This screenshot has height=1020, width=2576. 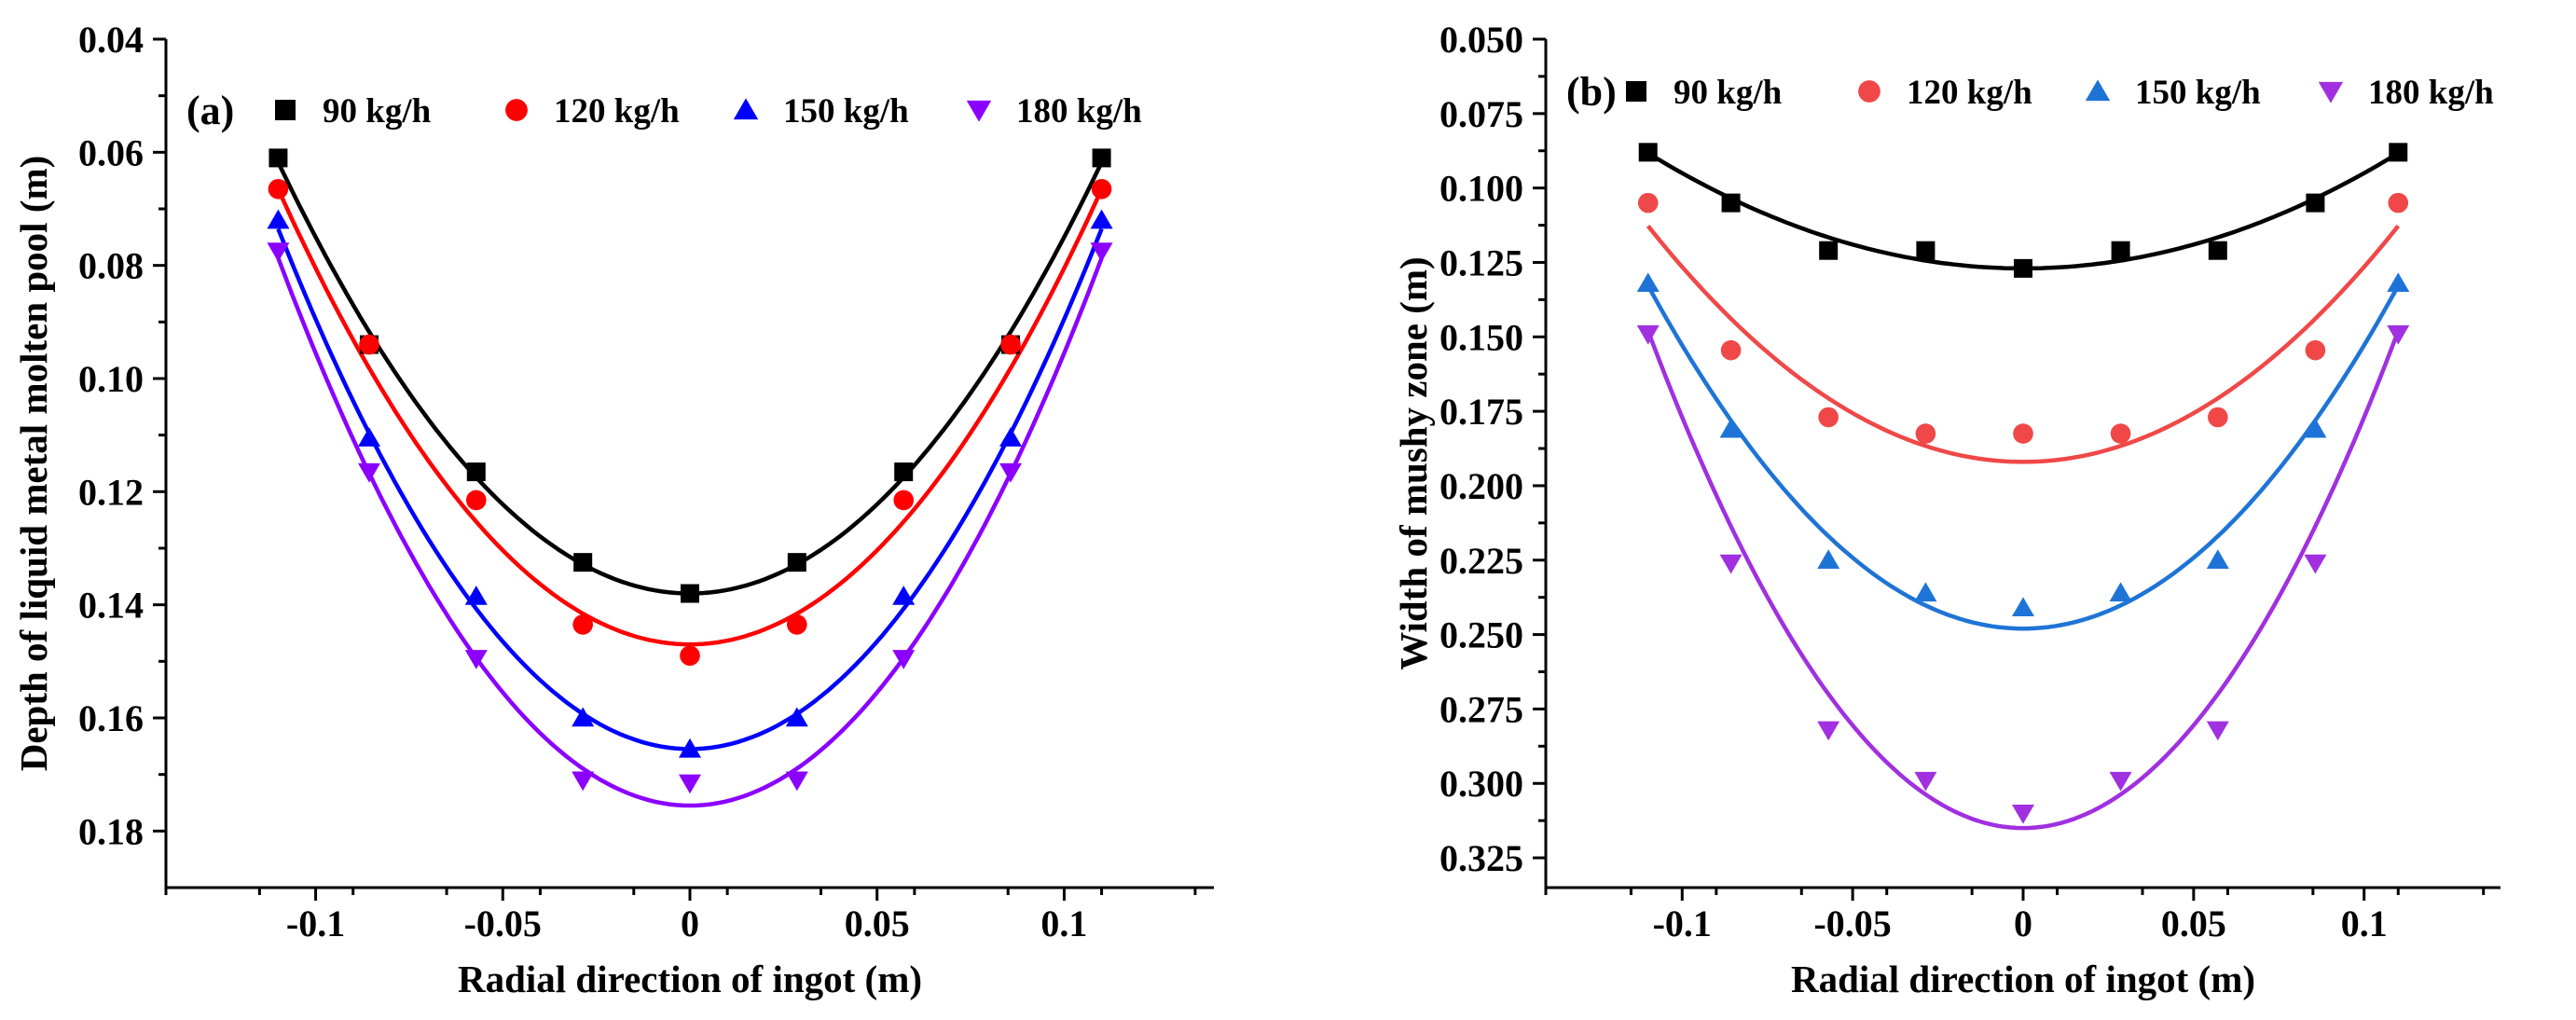 What do you see at coordinates (111, 718) in the screenshot?
I see `y-tick-label: 0.16` at bounding box center [111, 718].